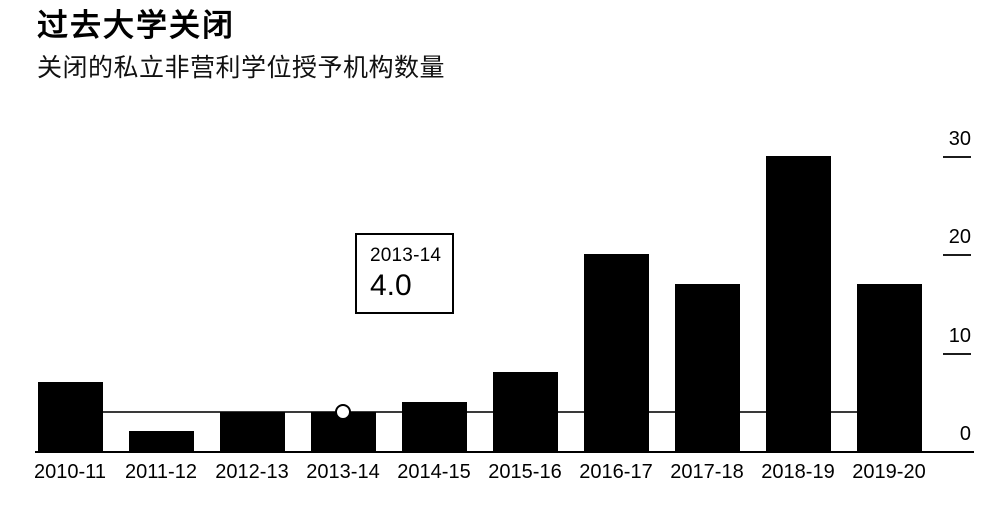 The height and width of the screenshot is (507, 1000). What do you see at coordinates (616, 472) in the screenshot?
I see `x-tick-label-2016-17: 2016-17` at bounding box center [616, 472].